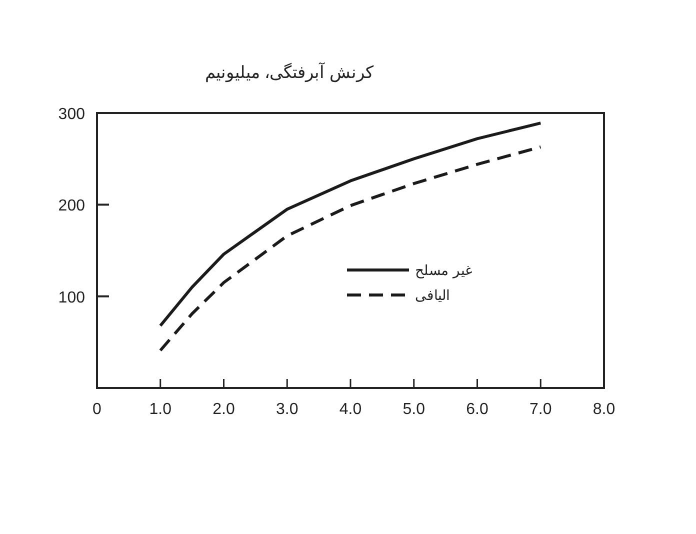  Describe the element at coordinates (414, 409) in the screenshot. I see `x-tick-label: 5.0` at that location.